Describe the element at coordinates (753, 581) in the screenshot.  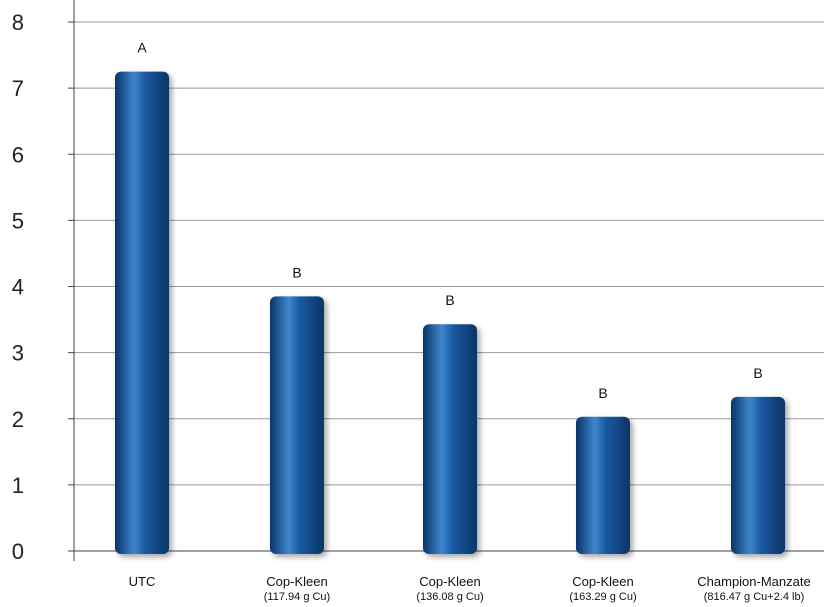
I see `x-tick-label: Champion-Manzate` at that location.